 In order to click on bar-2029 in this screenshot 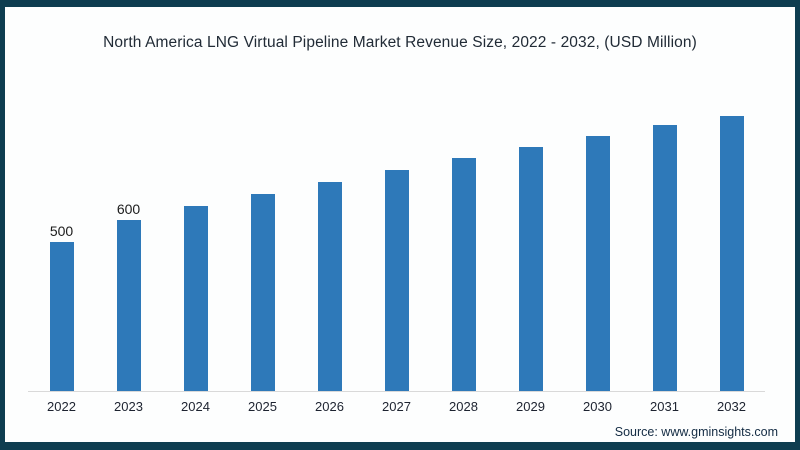, I will do `click(530, 269)`.